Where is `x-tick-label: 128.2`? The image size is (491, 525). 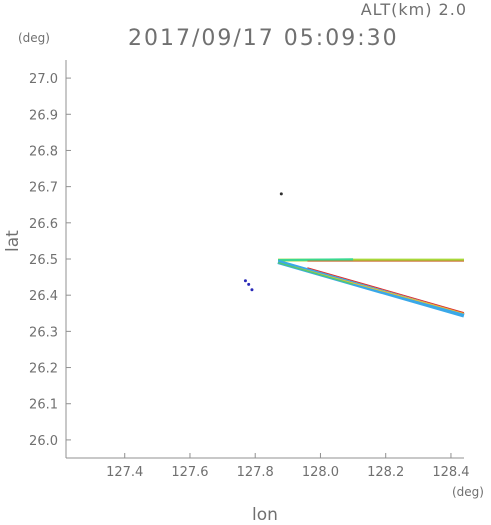
x-tick-label: 128.2 is located at coordinates (385, 472).